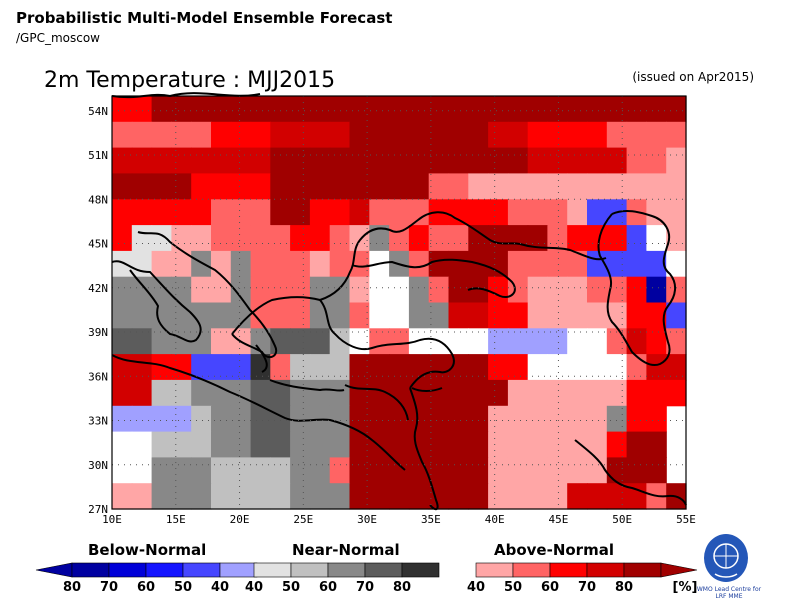  Describe the element at coordinates (642, 570) in the screenshot. I see `above-swatch` at that location.